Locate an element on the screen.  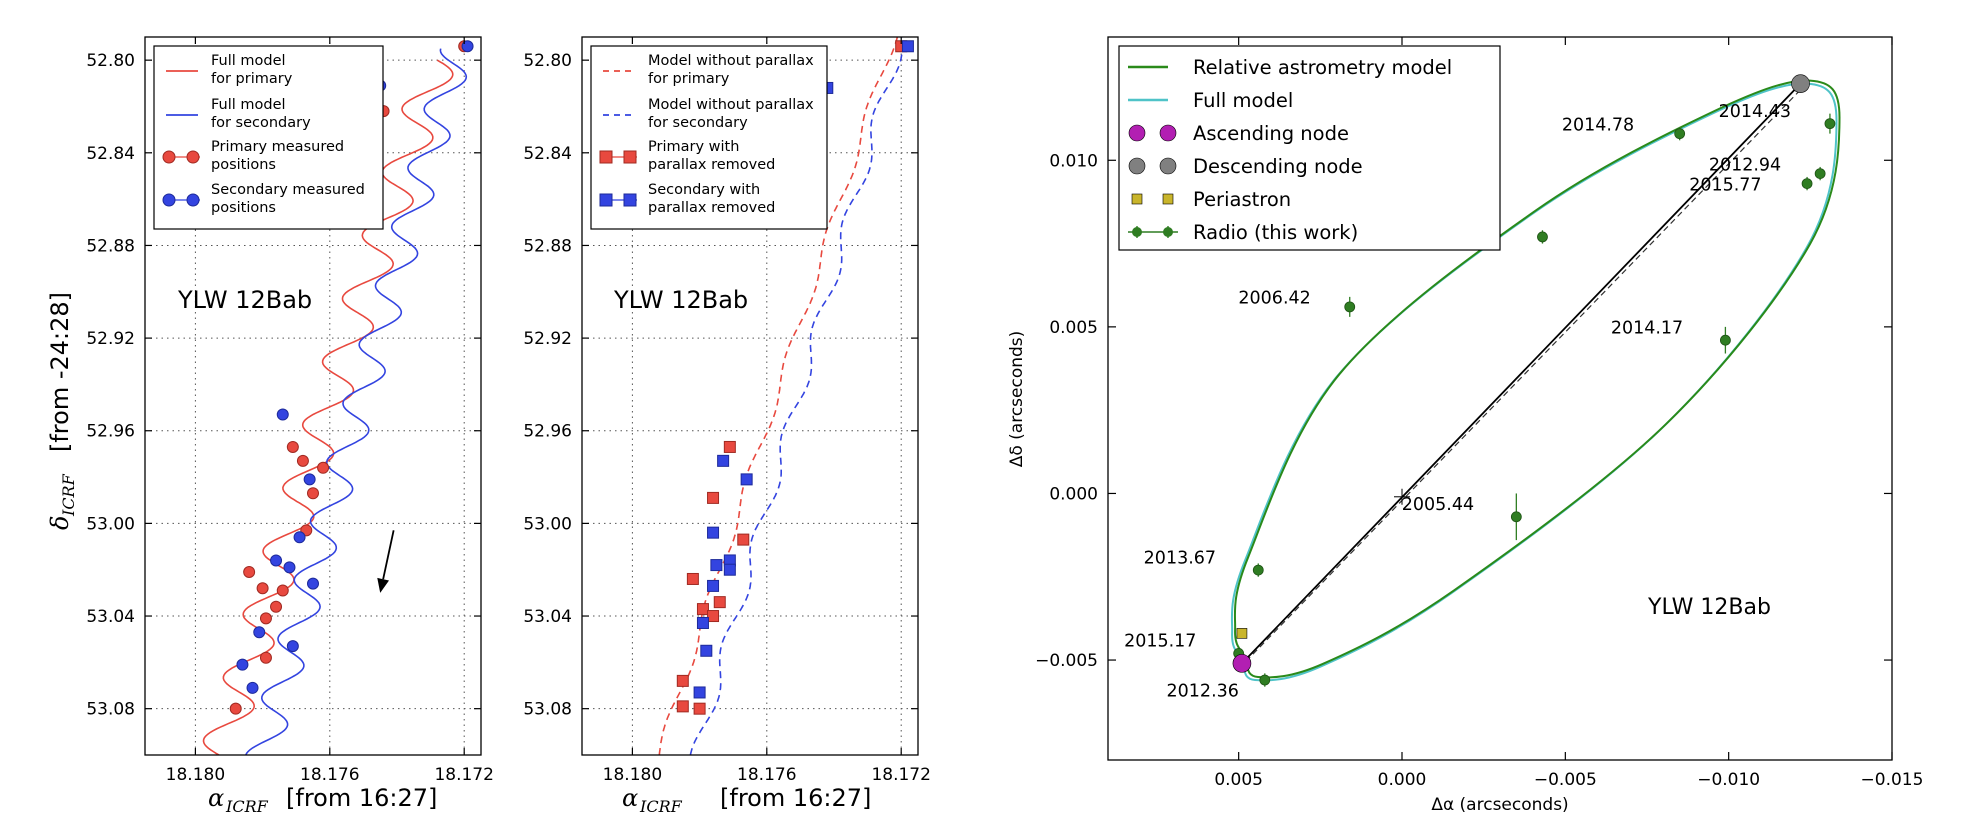
radio-point-label: 2014.43 is located at coordinates (1755, 112).